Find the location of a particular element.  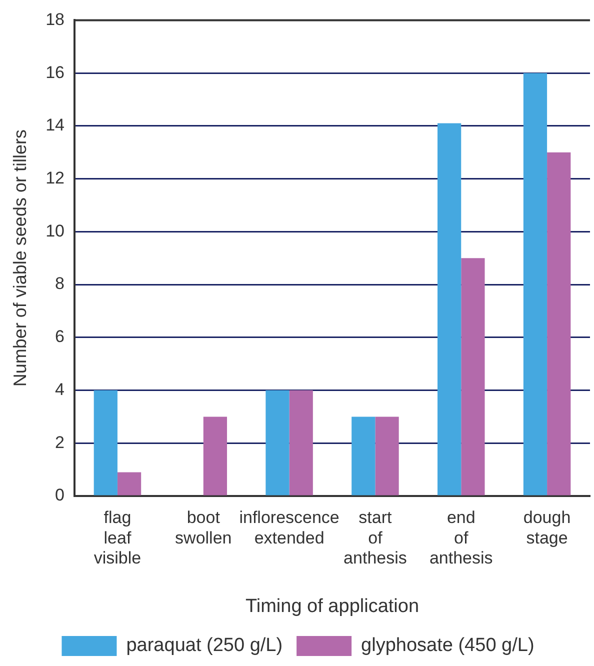

x-axis-title: Timing of application is located at coordinates (332, 606).